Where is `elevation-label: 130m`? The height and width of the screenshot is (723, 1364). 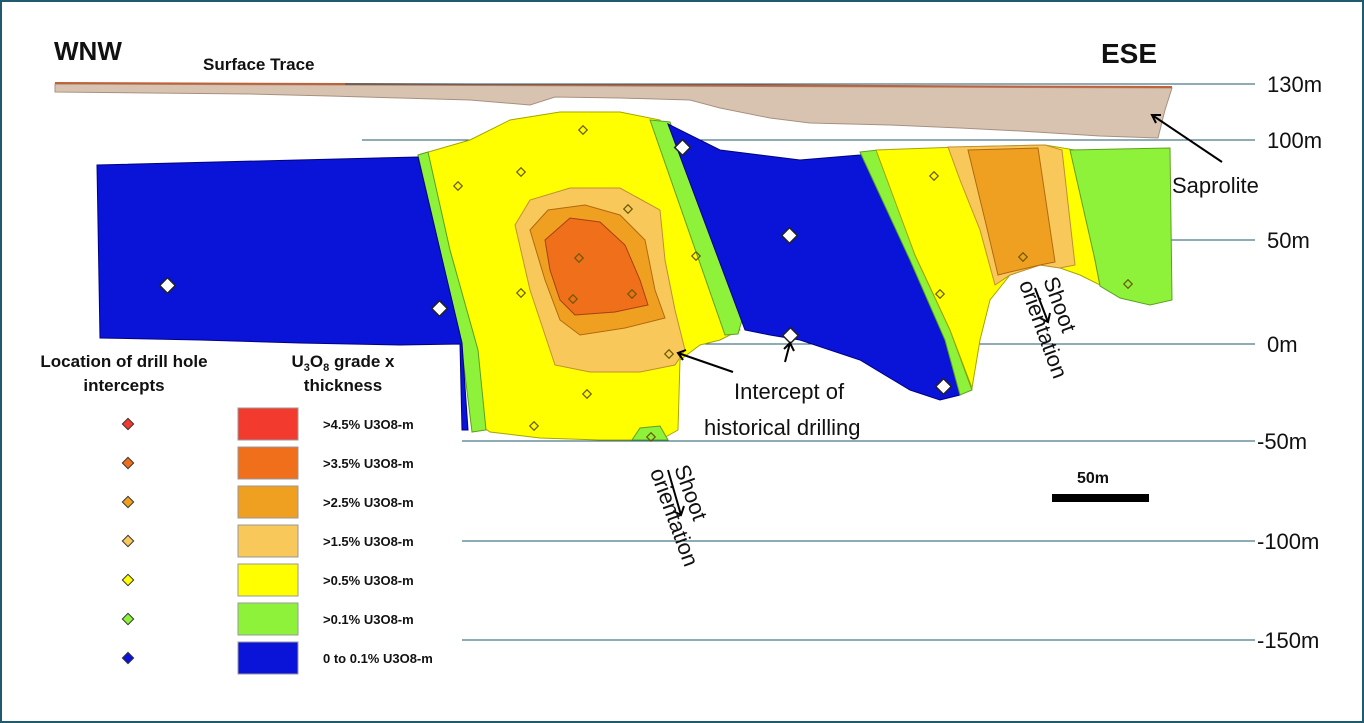 elevation-label: 130m is located at coordinates (1294, 84).